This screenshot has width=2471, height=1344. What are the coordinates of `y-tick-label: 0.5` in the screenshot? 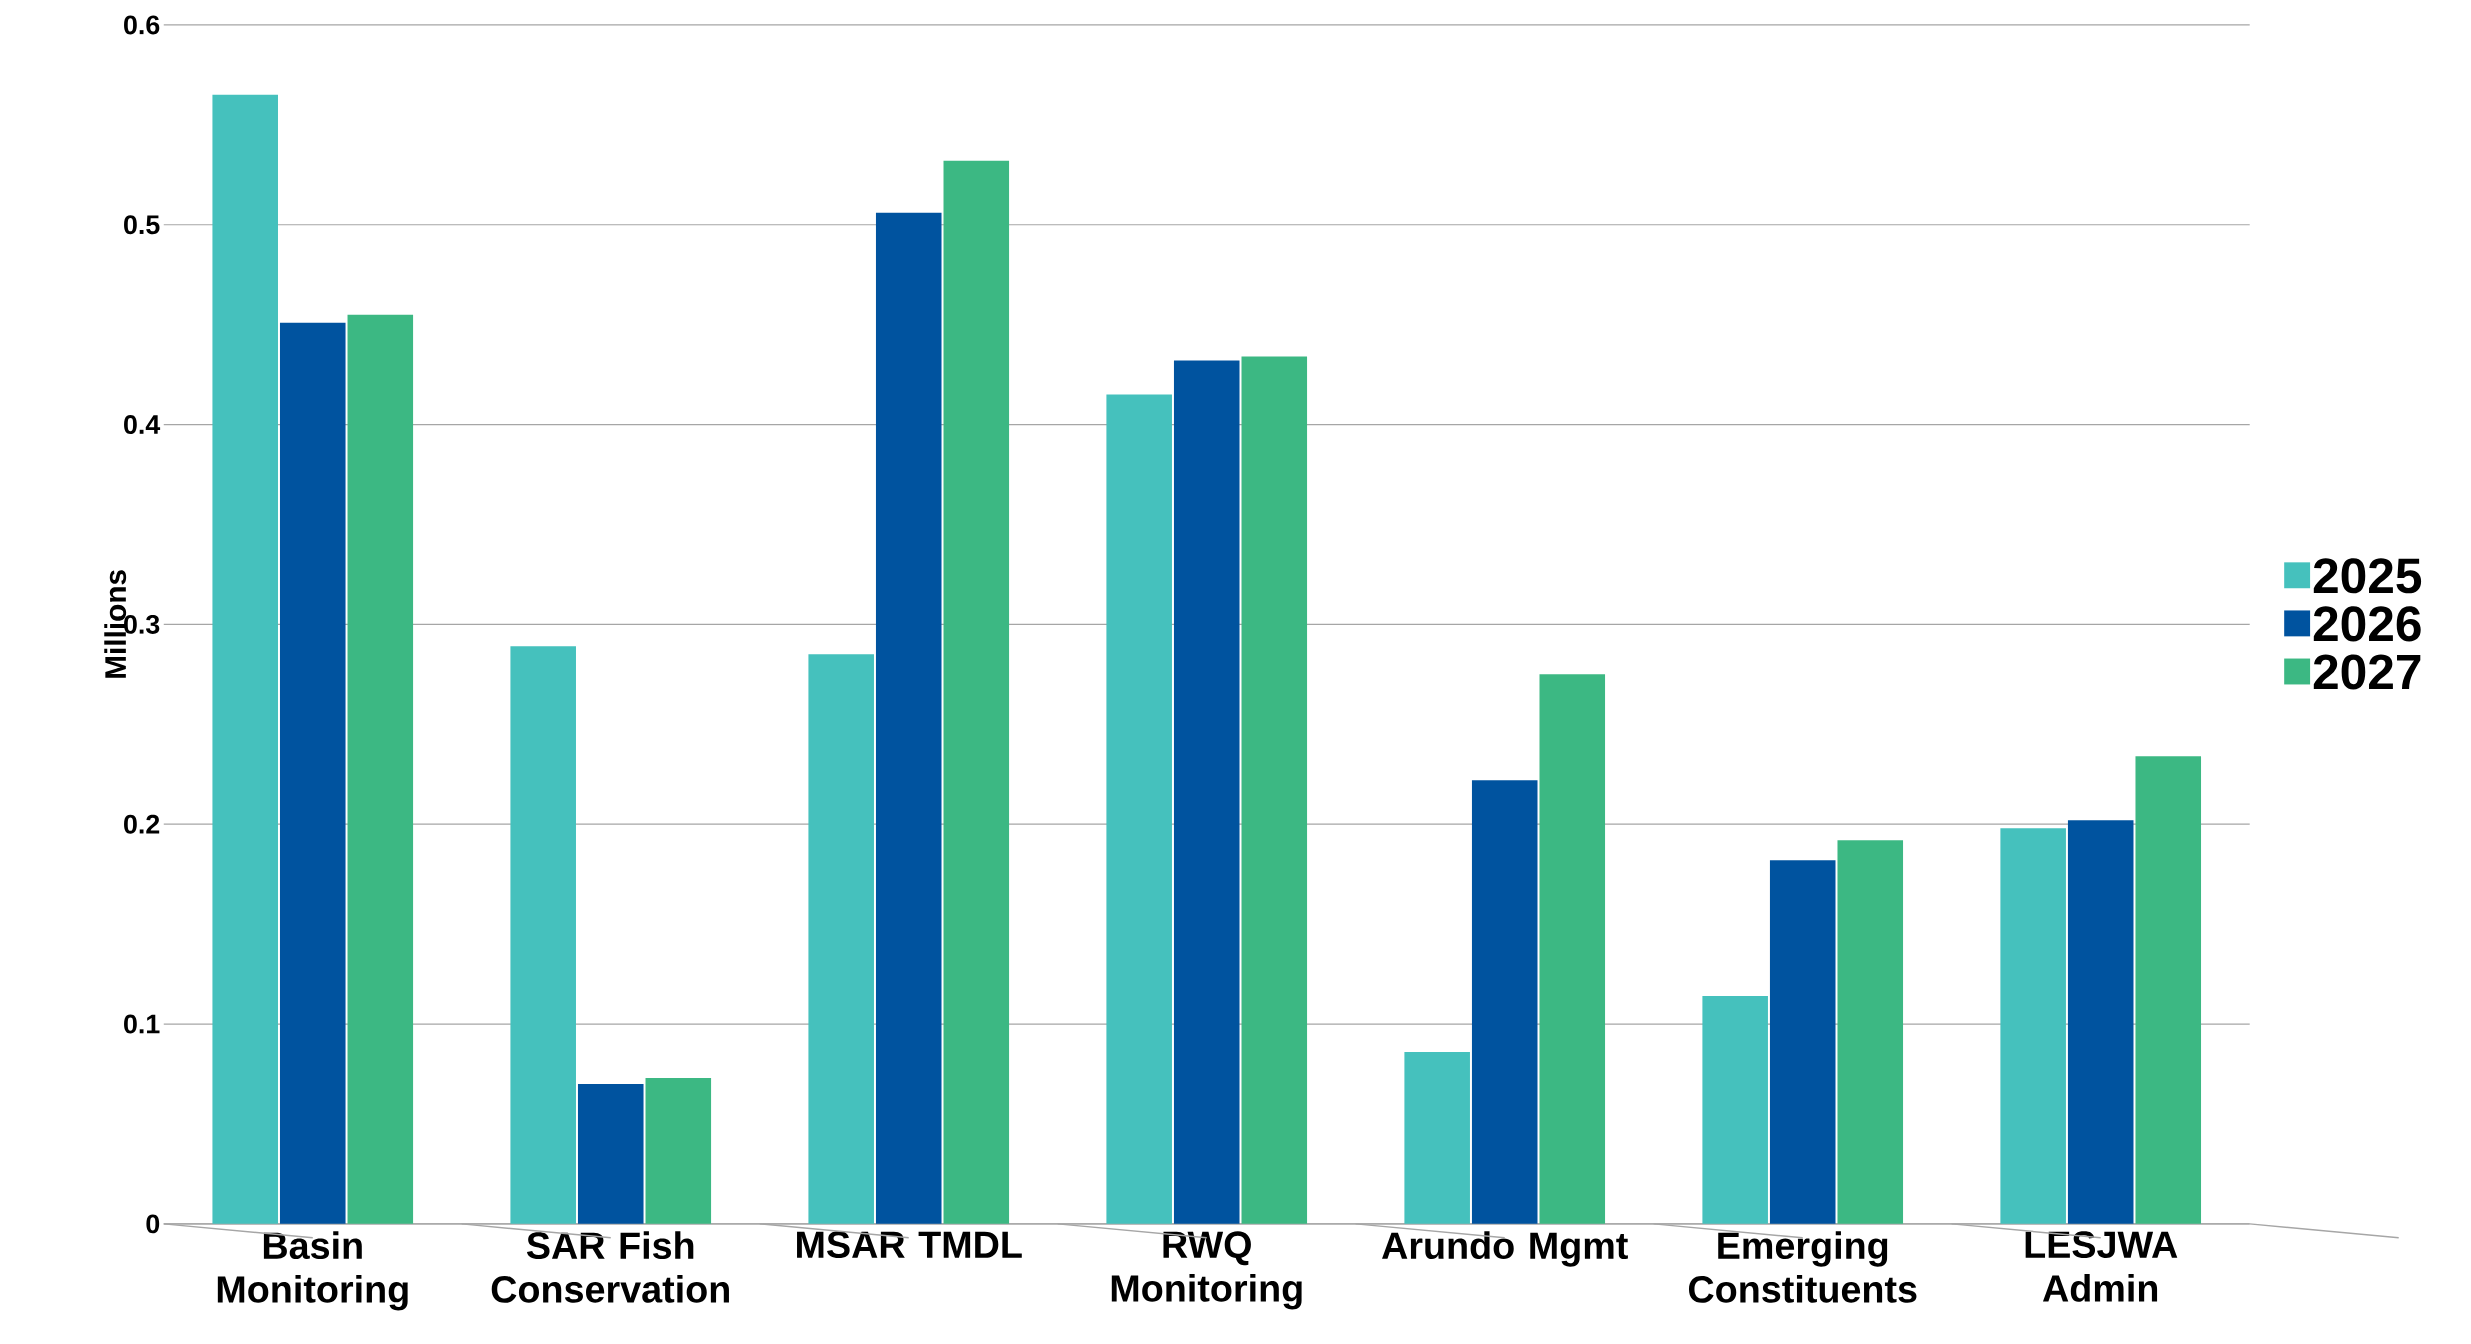 It's located at (142, 224).